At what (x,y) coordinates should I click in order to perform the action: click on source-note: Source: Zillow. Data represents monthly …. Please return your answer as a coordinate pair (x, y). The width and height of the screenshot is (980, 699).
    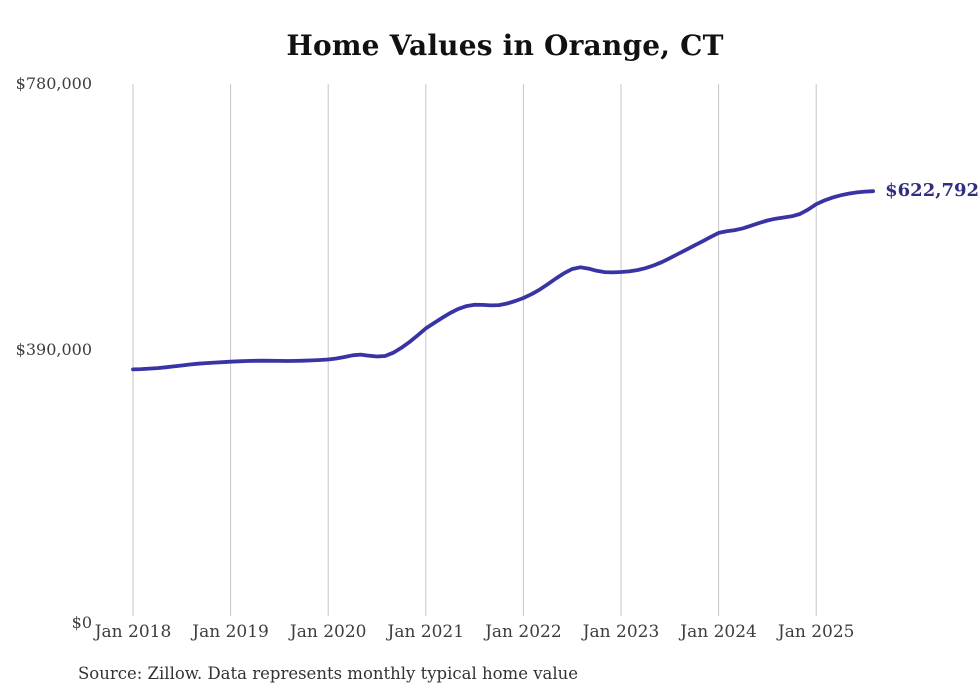
    Looking at the image, I should click on (328, 673).